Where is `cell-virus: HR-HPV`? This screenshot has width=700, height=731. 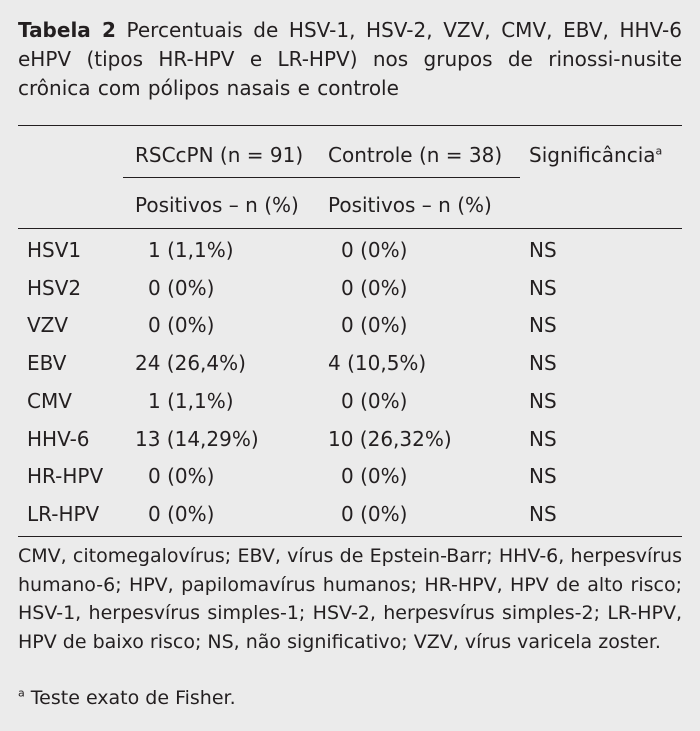 cell-virus: HR-HPV is located at coordinates (65, 476).